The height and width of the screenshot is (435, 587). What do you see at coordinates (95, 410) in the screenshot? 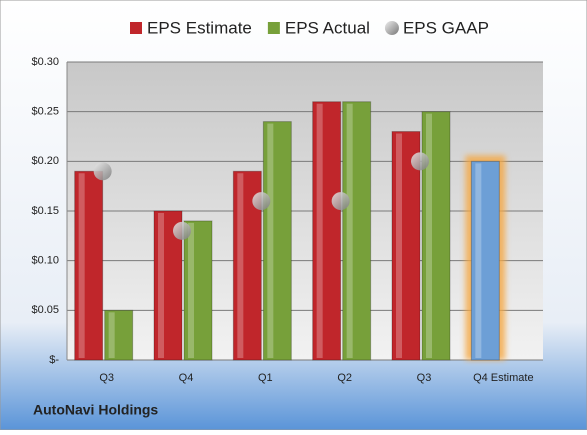
I see `chart-title: AutoNavi Holdings` at bounding box center [95, 410].